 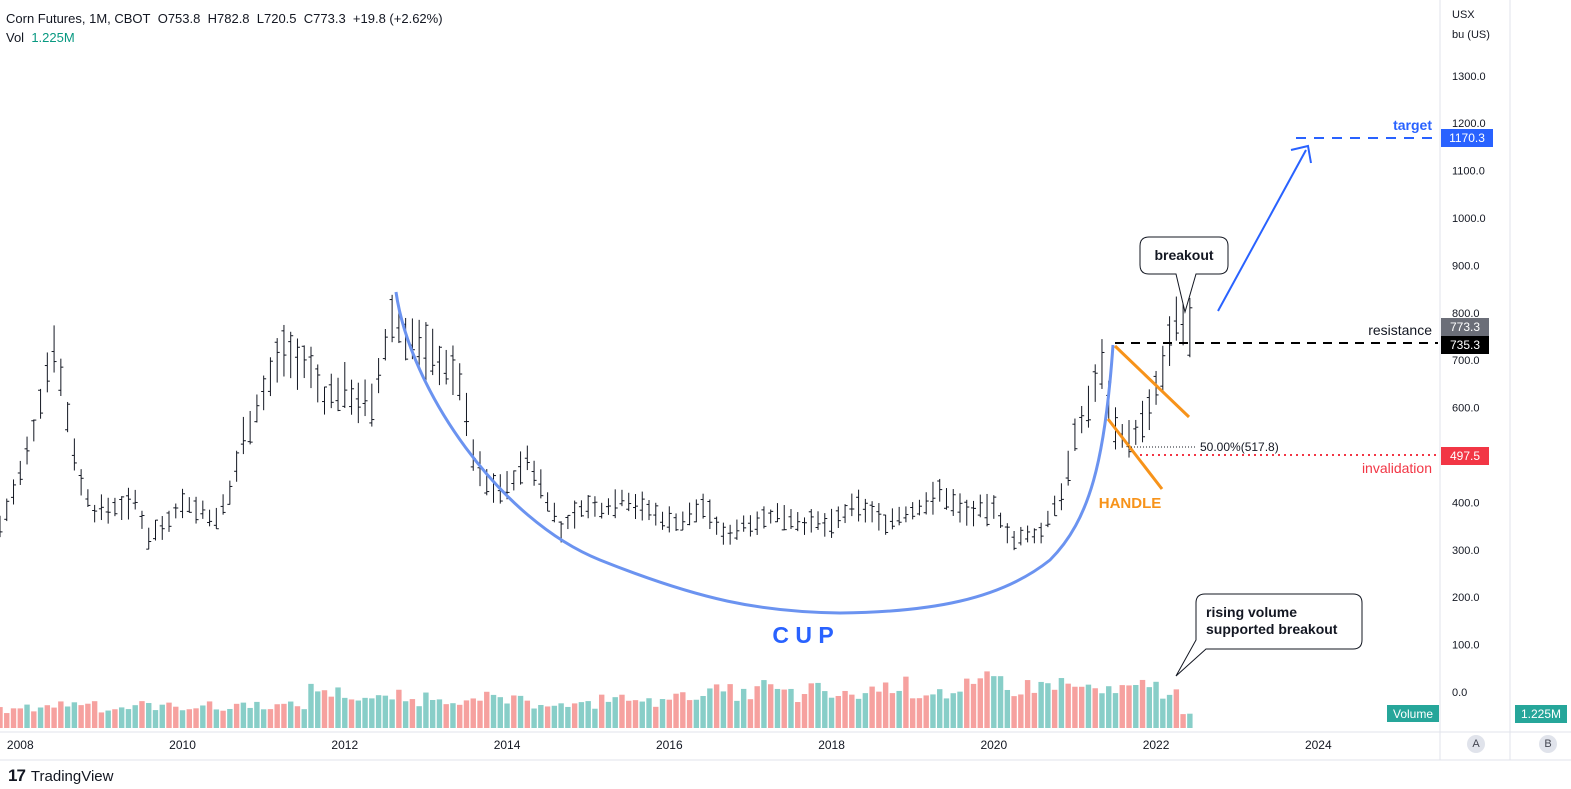 I want to click on price-tick-0: 0.0, so click(x=1459, y=693).